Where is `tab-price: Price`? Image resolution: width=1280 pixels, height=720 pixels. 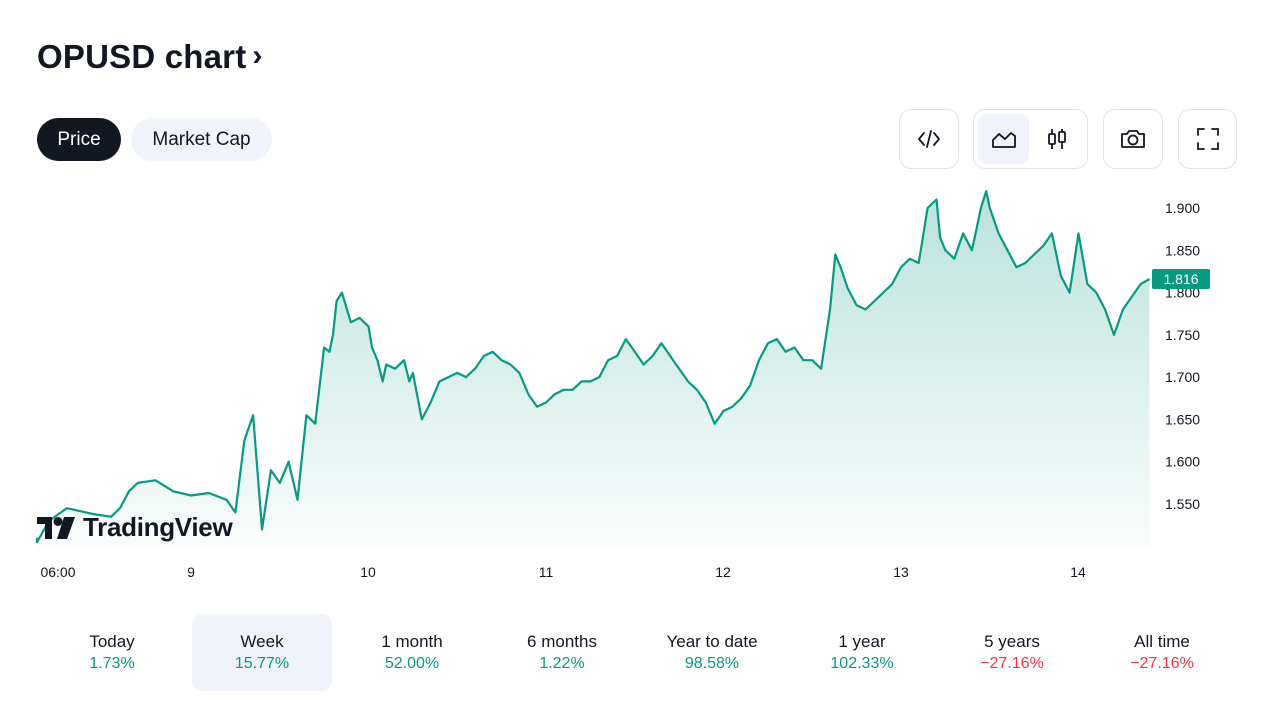 tab-price: Price is located at coordinates (79, 139).